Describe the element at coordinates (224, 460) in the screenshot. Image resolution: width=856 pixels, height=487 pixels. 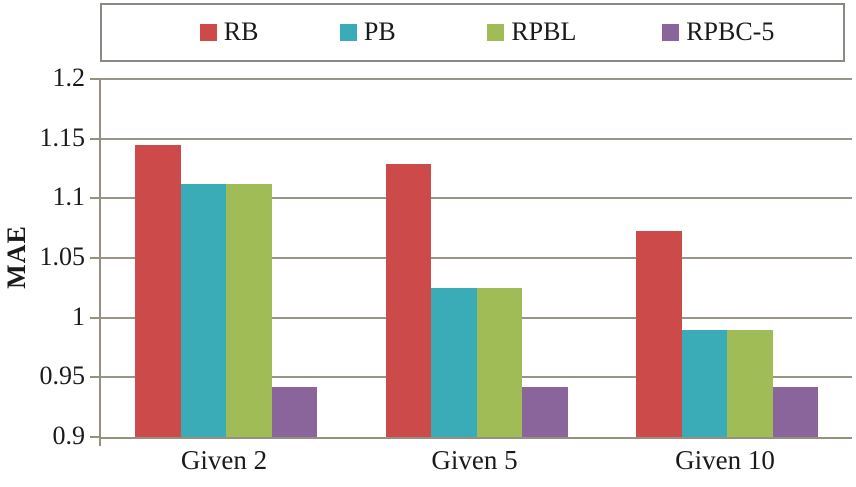
I see `x-category-label-given-2: Given 2` at that location.